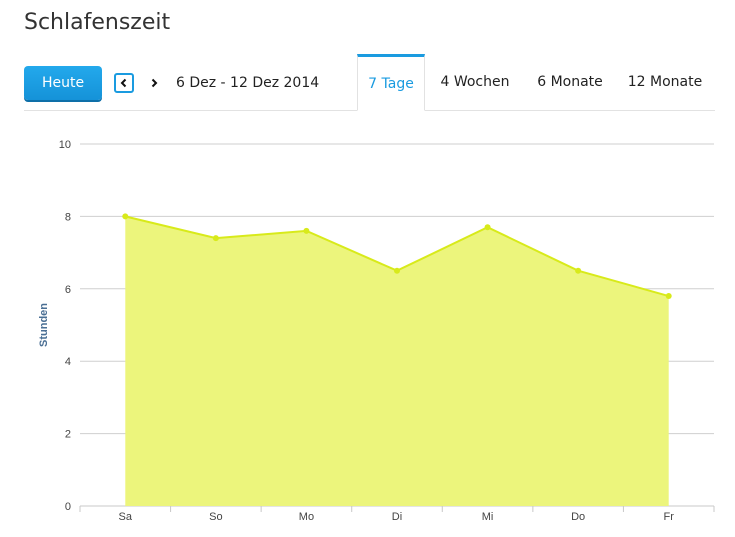 The image size is (735, 537). I want to click on tab-4-wochen: 4 Wochen, so click(475, 82).